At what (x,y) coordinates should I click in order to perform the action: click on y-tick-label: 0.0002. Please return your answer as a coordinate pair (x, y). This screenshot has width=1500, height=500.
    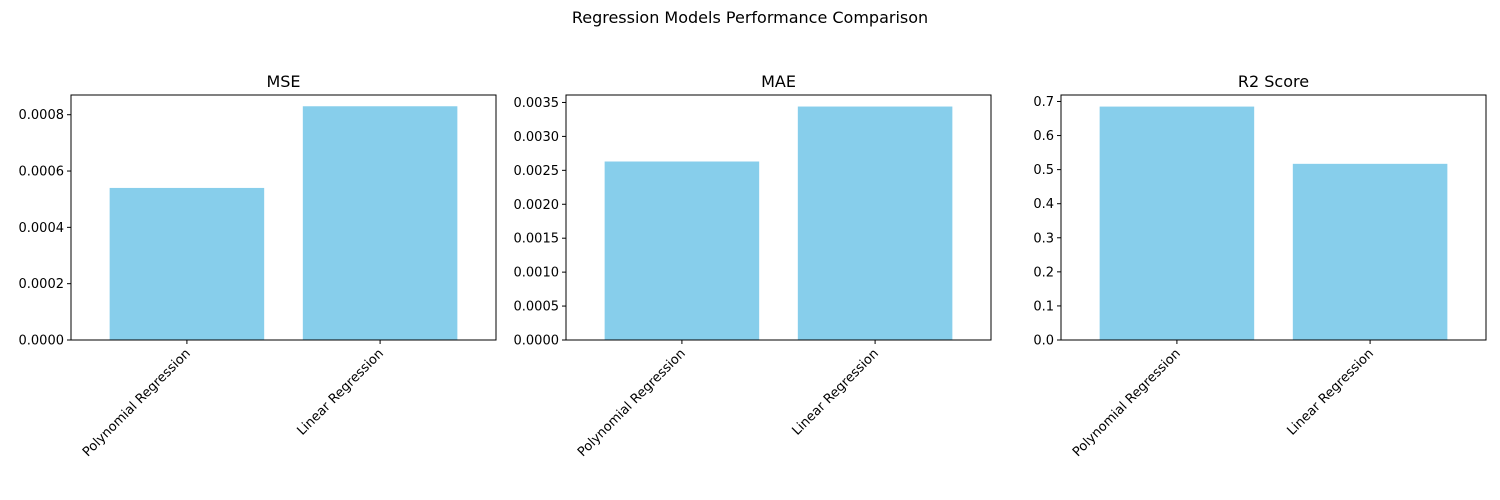
    Looking at the image, I should click on (42, 284).